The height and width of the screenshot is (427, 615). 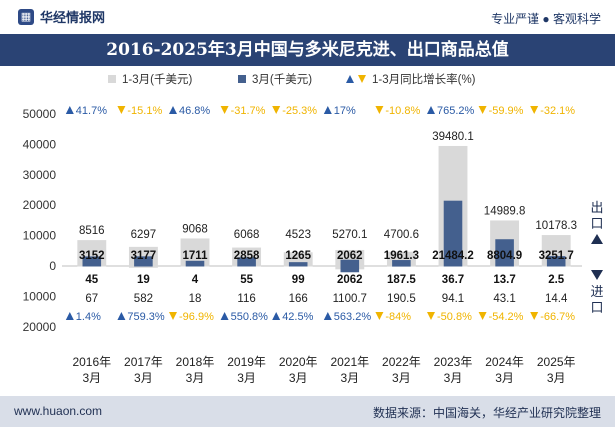 I want to click on label-import-cumulative: 67, so click(x=91, y=299).